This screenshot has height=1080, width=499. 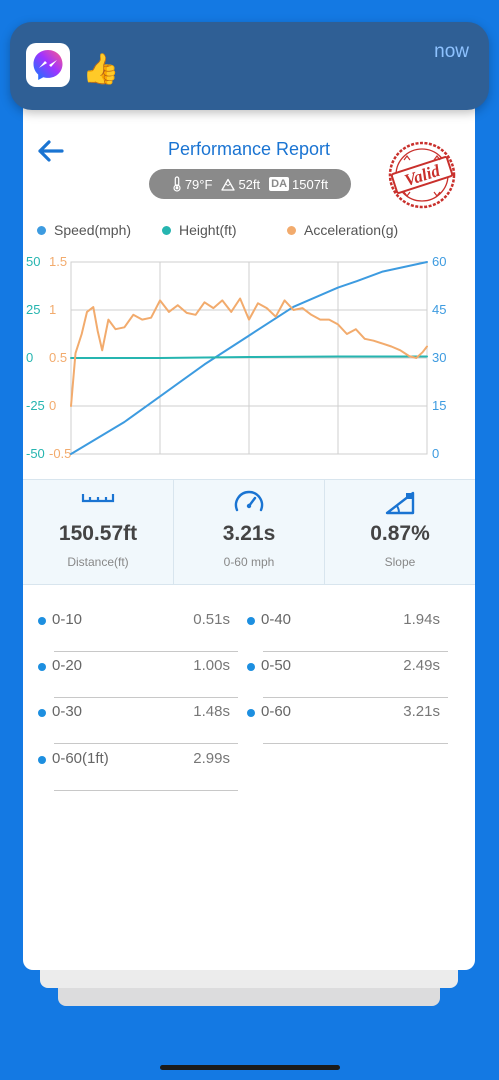 I want to click on valid-stamp-icon: Valid, so click(x=422, y=175).